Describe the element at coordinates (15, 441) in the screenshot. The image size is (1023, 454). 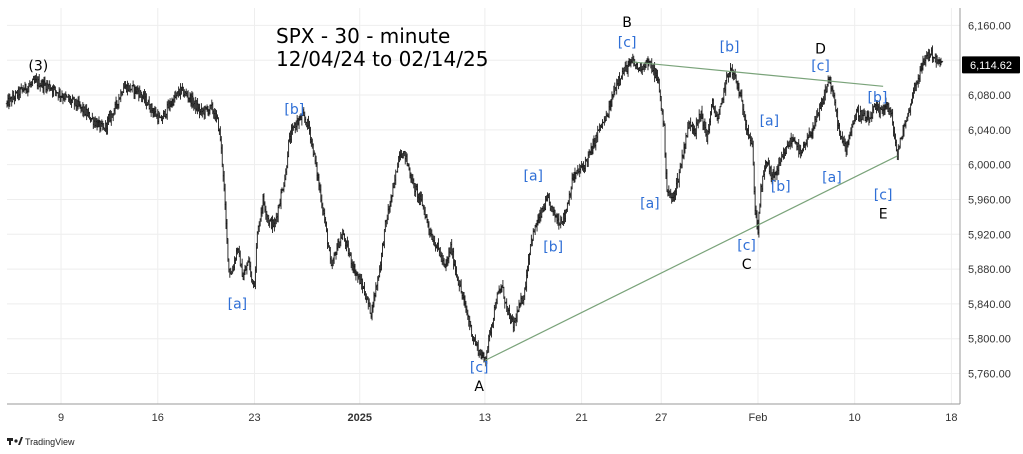
I see `tradingview-logo-icon` at that location.